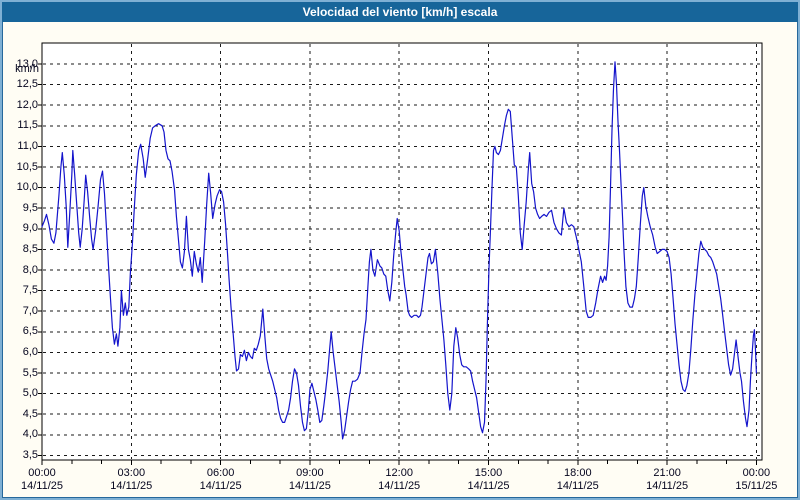 The width and height of the screenshot is (800, 500). I want to click on y-tick-label: 13,0, so click(27, 63).